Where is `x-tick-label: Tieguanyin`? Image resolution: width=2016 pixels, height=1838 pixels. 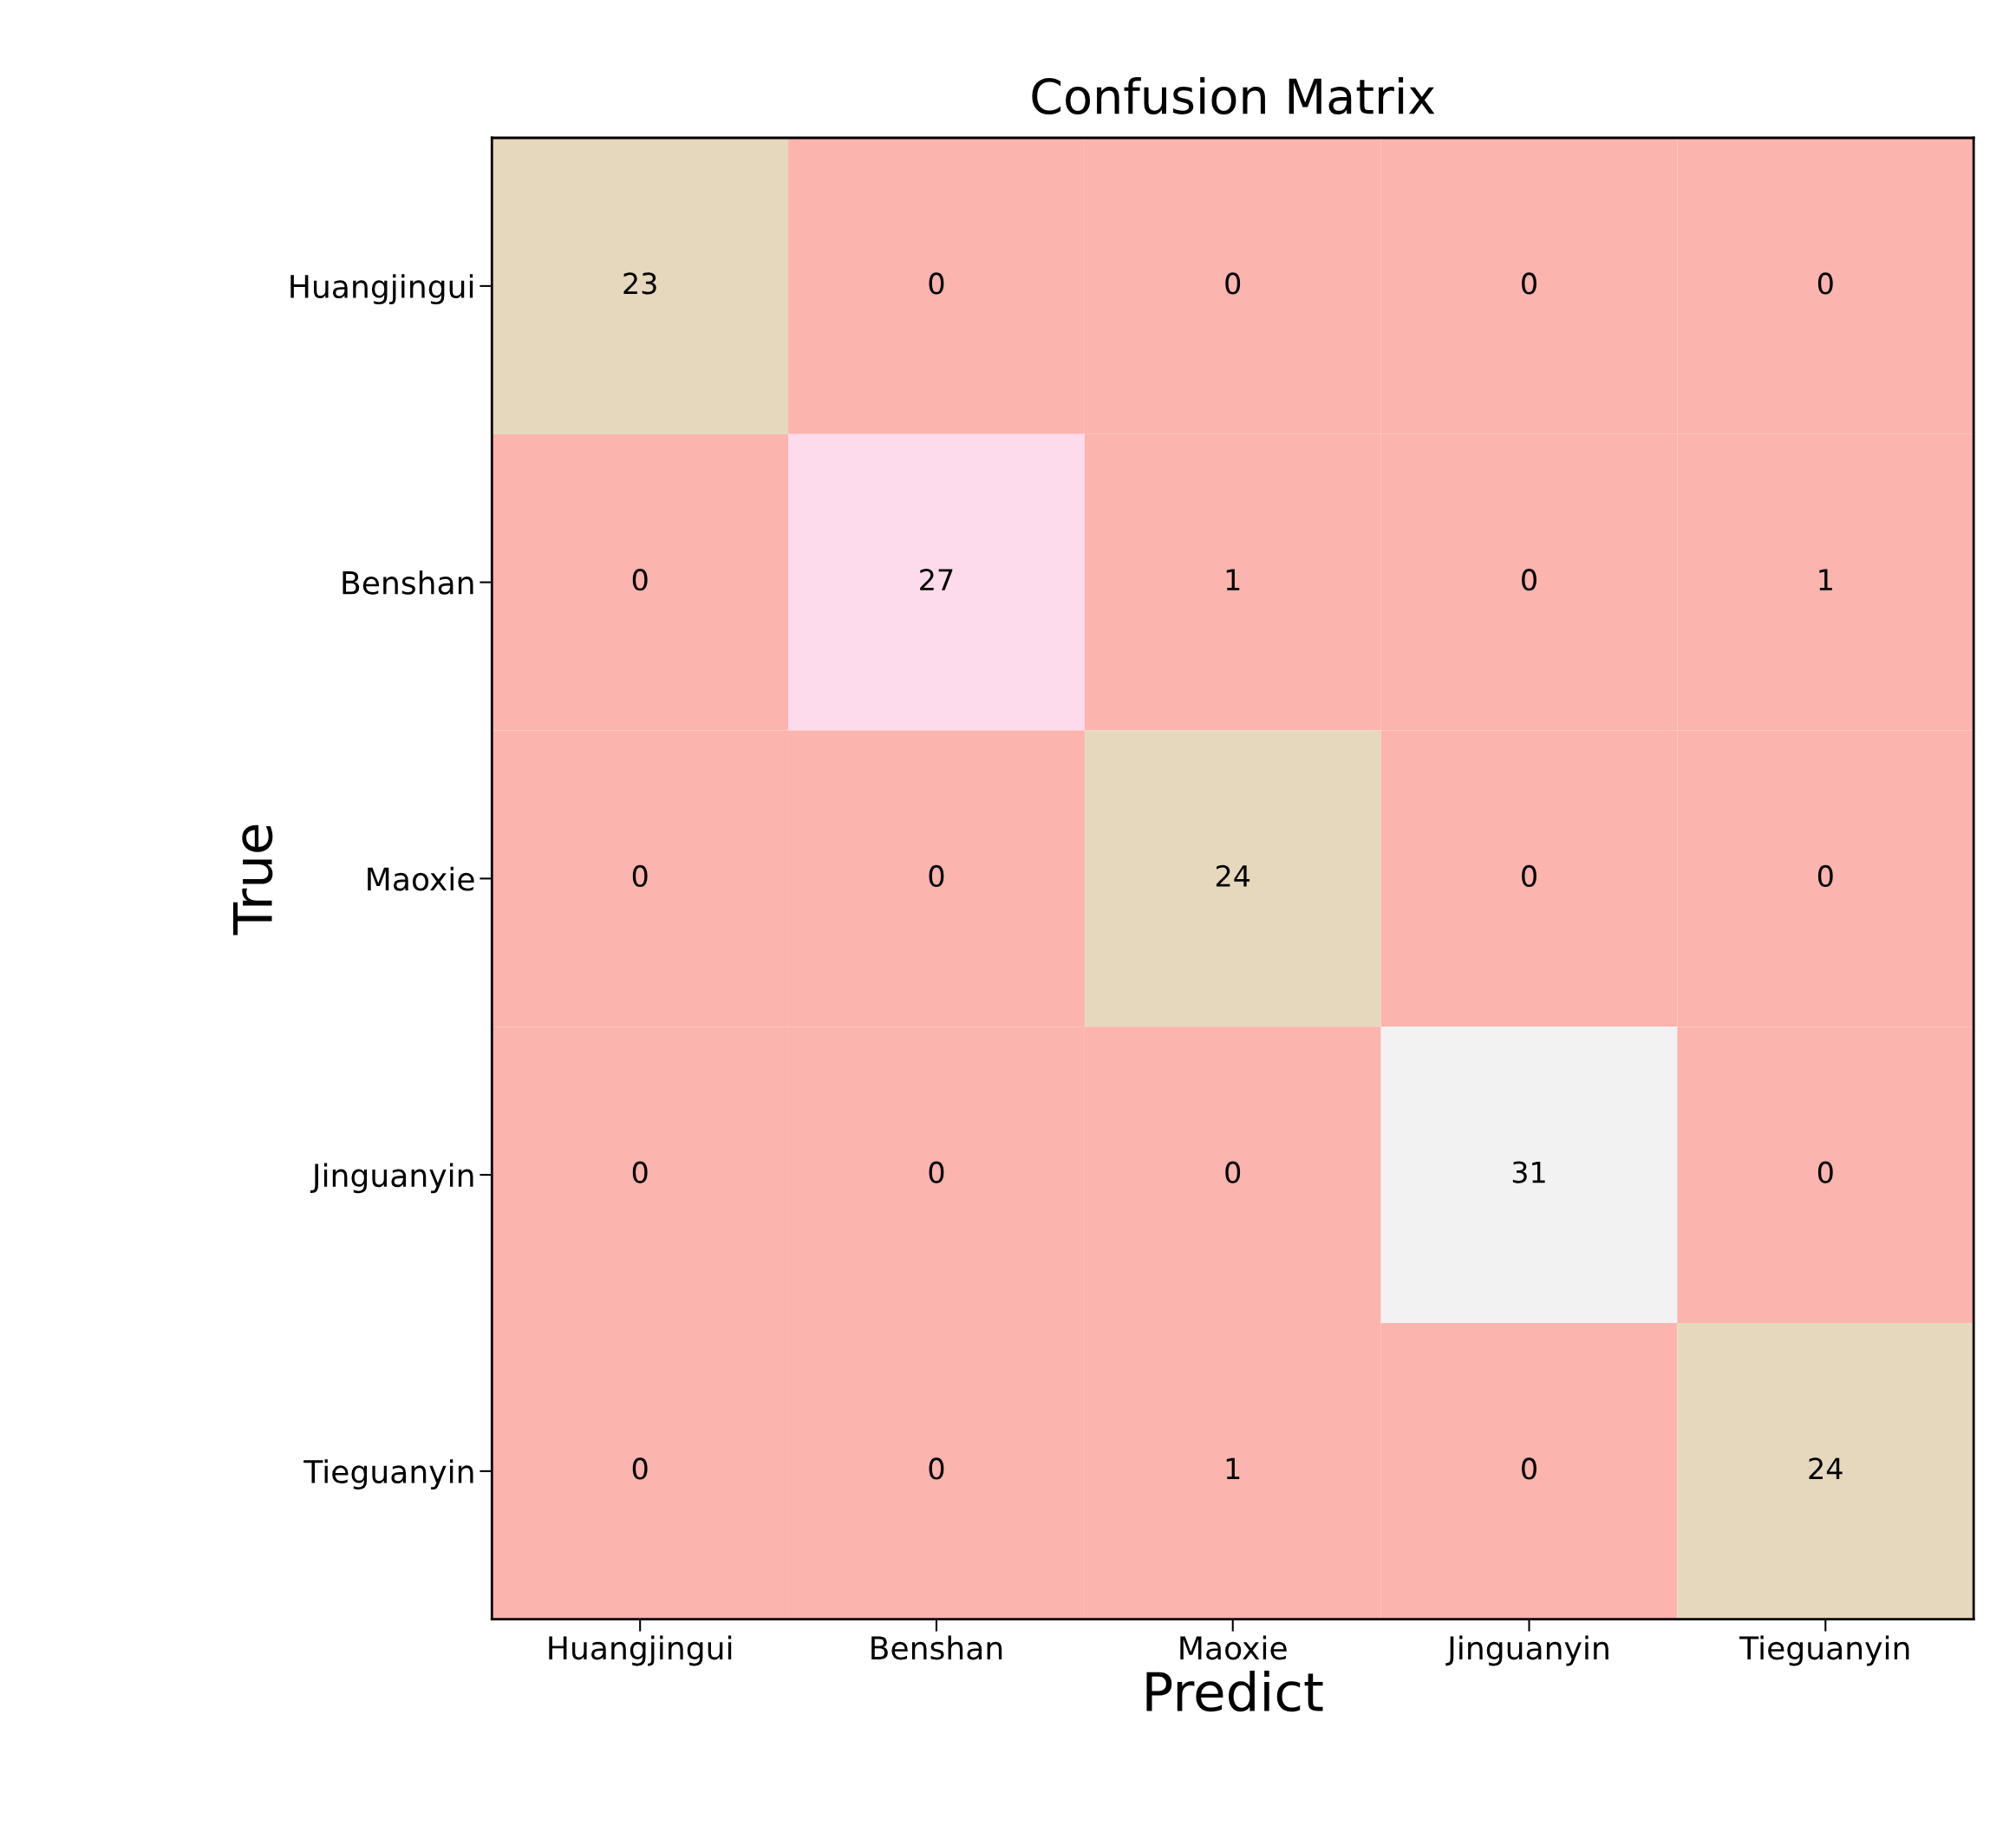 x-tick-label: Tieguanyin is located at coordinates (1824, 1650).